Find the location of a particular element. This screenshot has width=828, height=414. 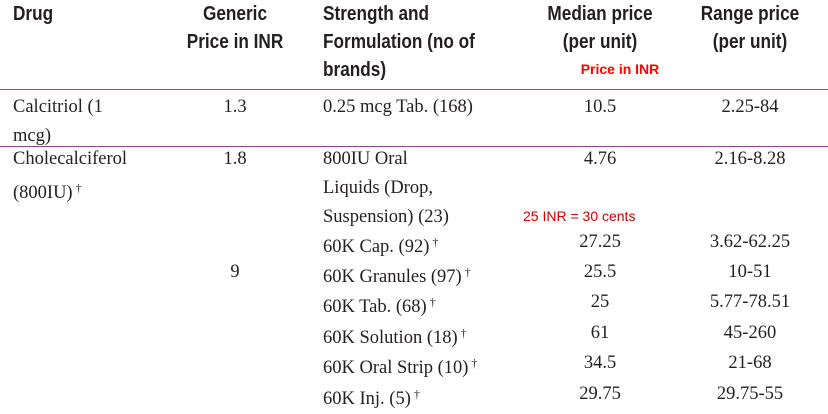

row-calcitriol-range: 2.25-84 is located at coordinates (750, 107).